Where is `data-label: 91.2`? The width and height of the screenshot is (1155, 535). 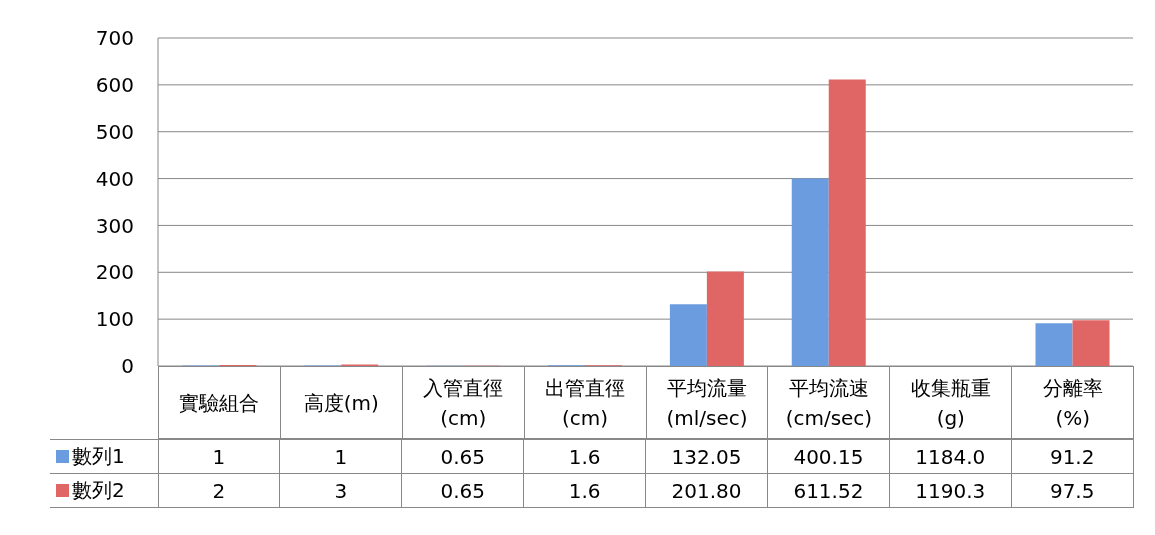
data-label: 91.2 is located at coordinates (1072, 456).